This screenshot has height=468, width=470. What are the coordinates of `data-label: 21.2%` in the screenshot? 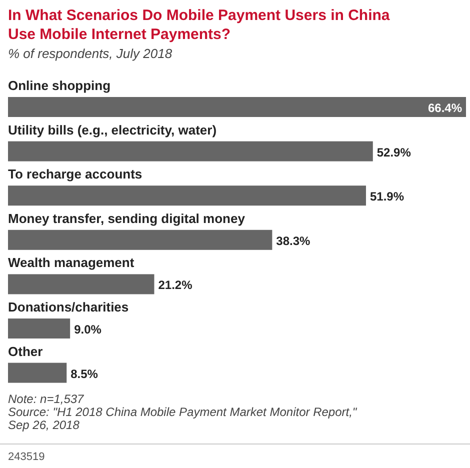 It's located at (175, 285).